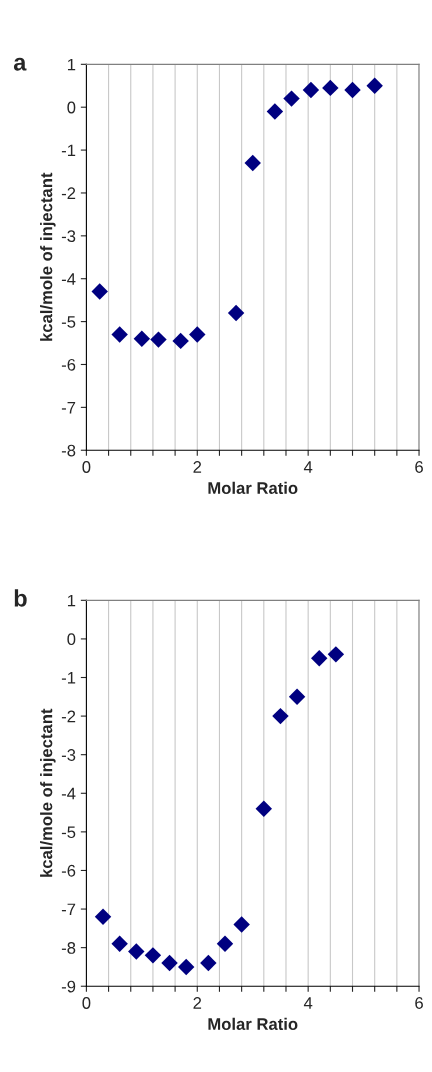 The width and height of the screenshot is (432, 1072). I want to click on chart-title: a, so click(20, 64).